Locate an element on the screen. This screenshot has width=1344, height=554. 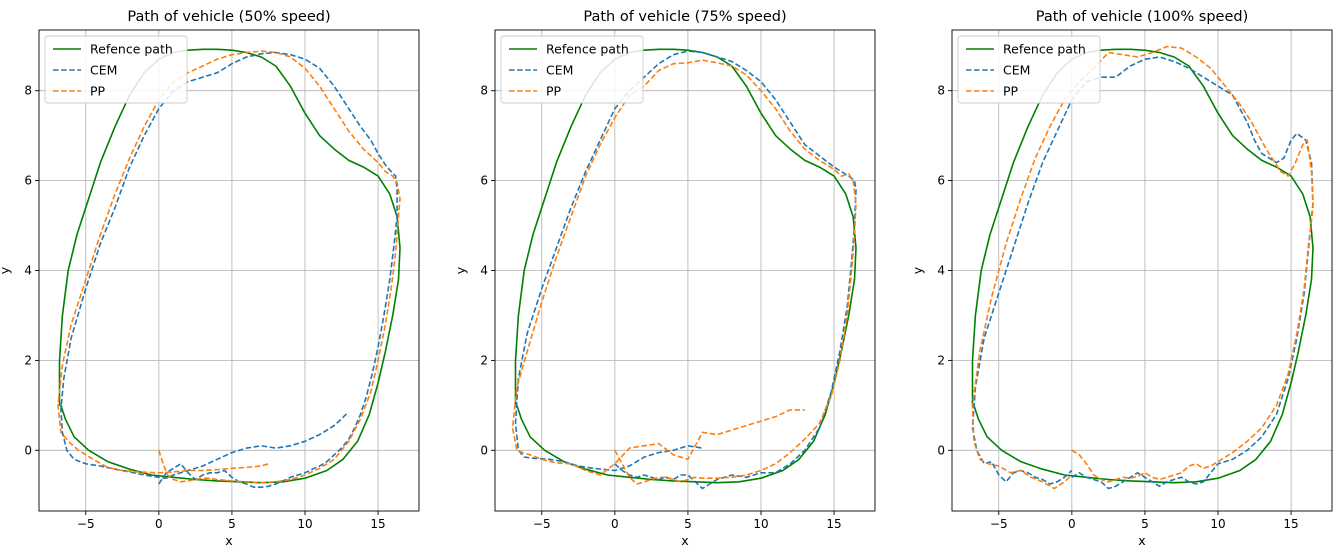
chart-title: Path of vehicle (75% speed) is located at coordinates (684, 17).